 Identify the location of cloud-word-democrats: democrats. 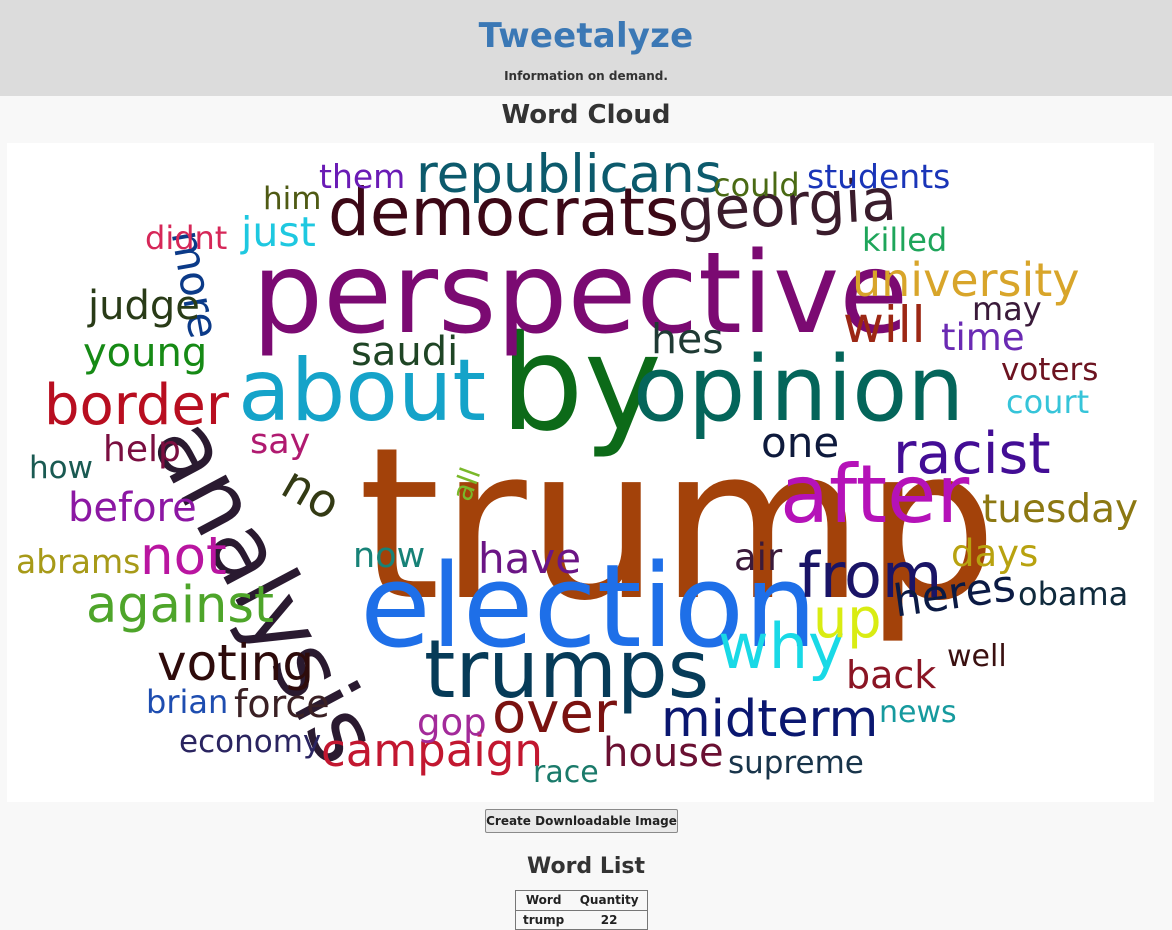
(504, 212).